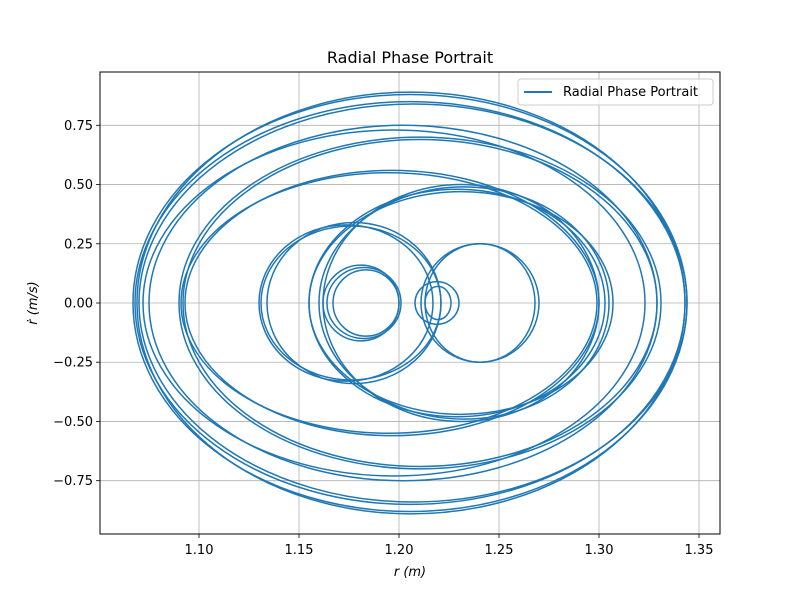 The image size is (800, 600). What do you see at coordinates (410, 57) in the screenshot?
I see `chart-title: Radial Phase Portrait` at bounding box center [410, 57].